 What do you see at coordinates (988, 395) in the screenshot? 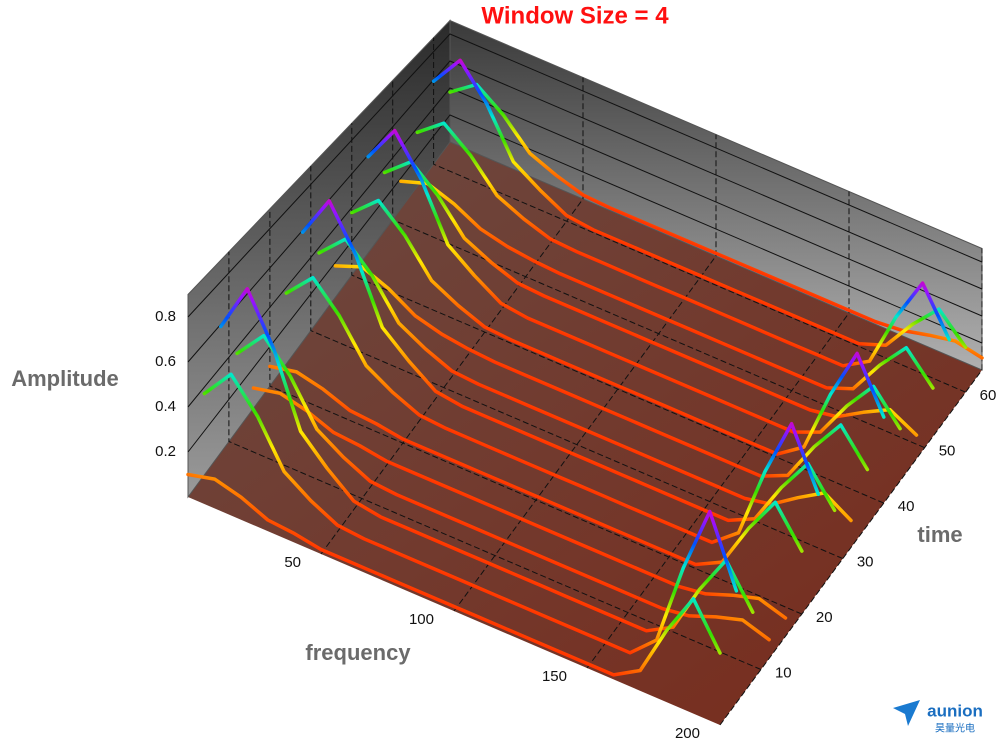
I see `y-tick-label: 60` at bounding box center [988, 395].